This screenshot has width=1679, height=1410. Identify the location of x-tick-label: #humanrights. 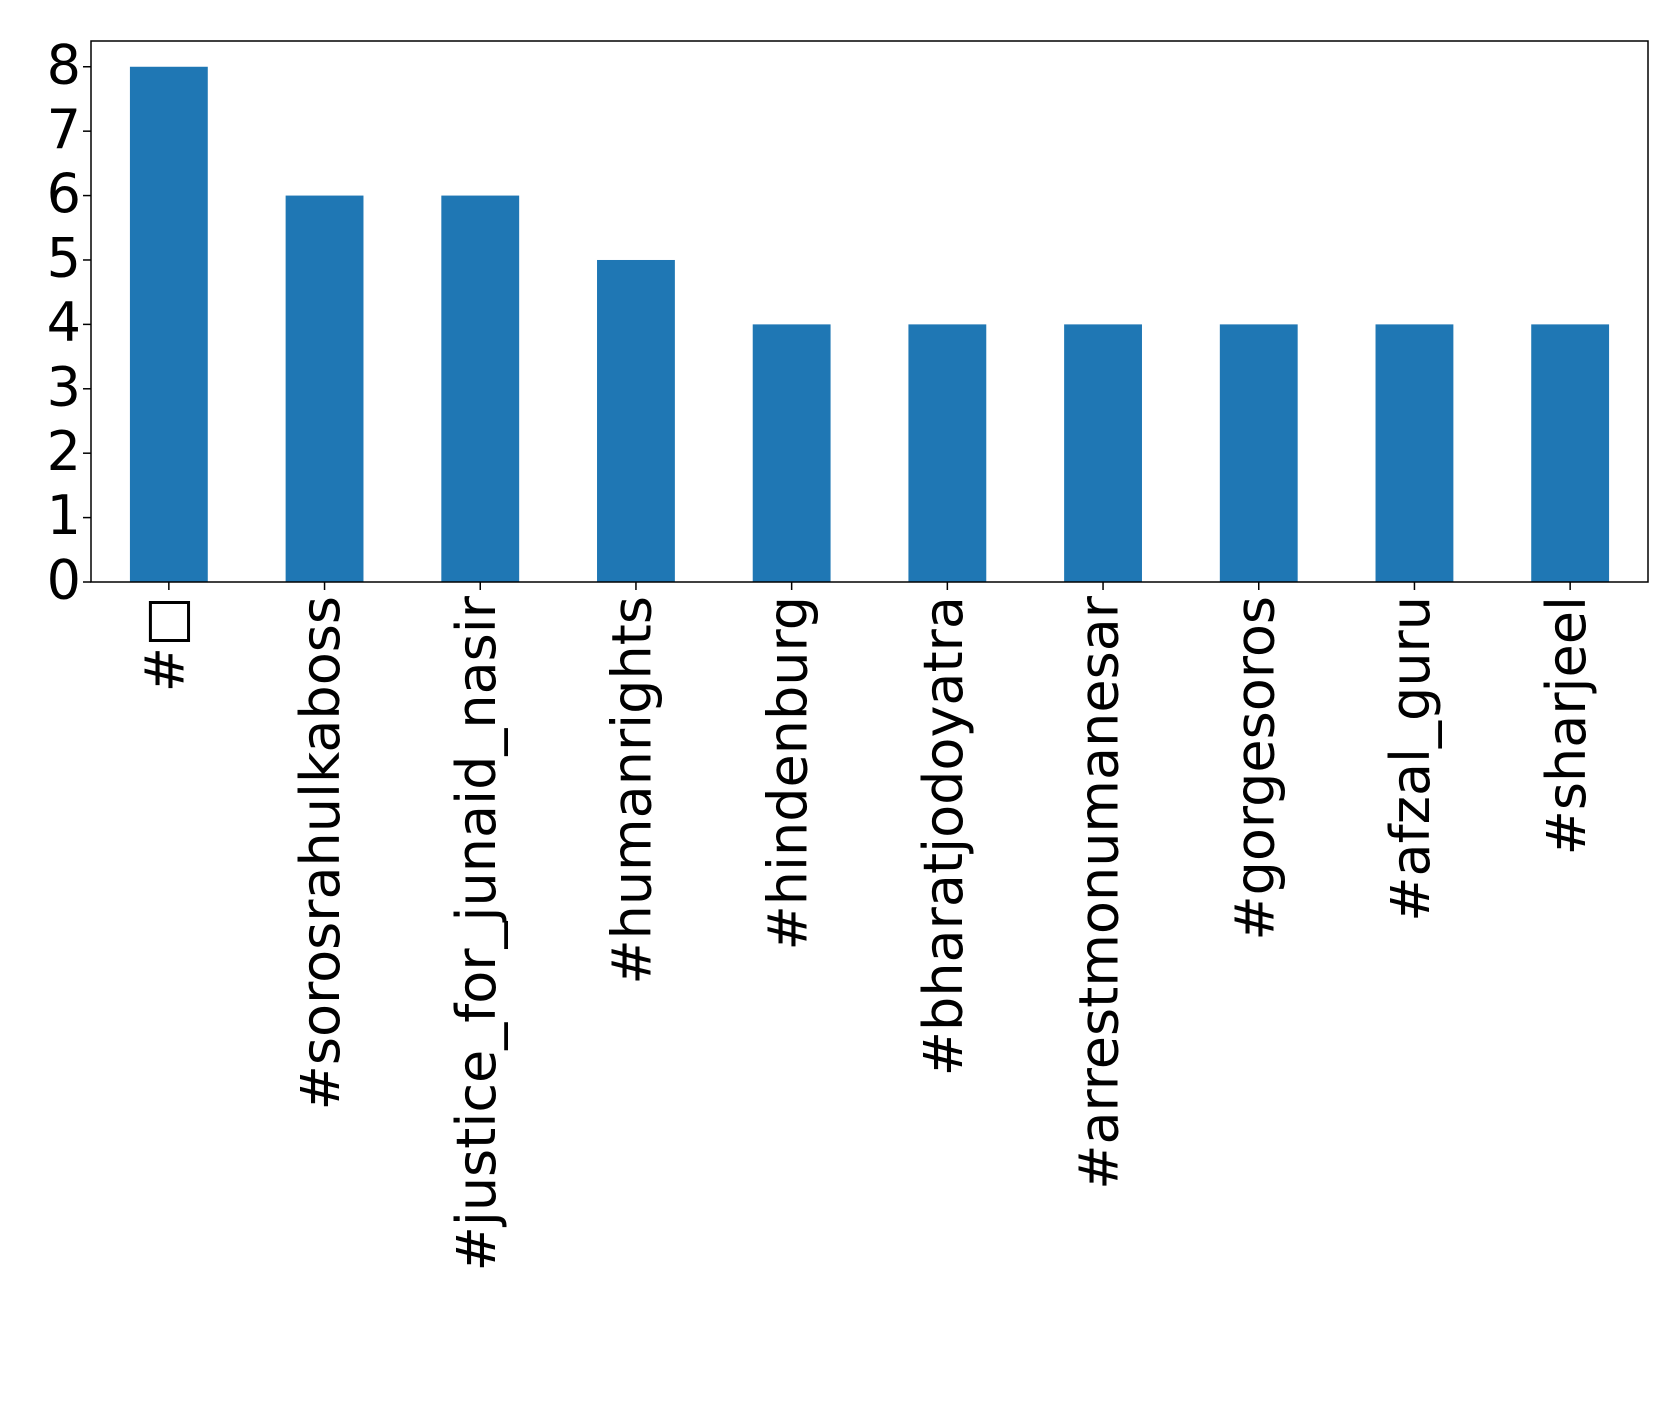
(632, 790).